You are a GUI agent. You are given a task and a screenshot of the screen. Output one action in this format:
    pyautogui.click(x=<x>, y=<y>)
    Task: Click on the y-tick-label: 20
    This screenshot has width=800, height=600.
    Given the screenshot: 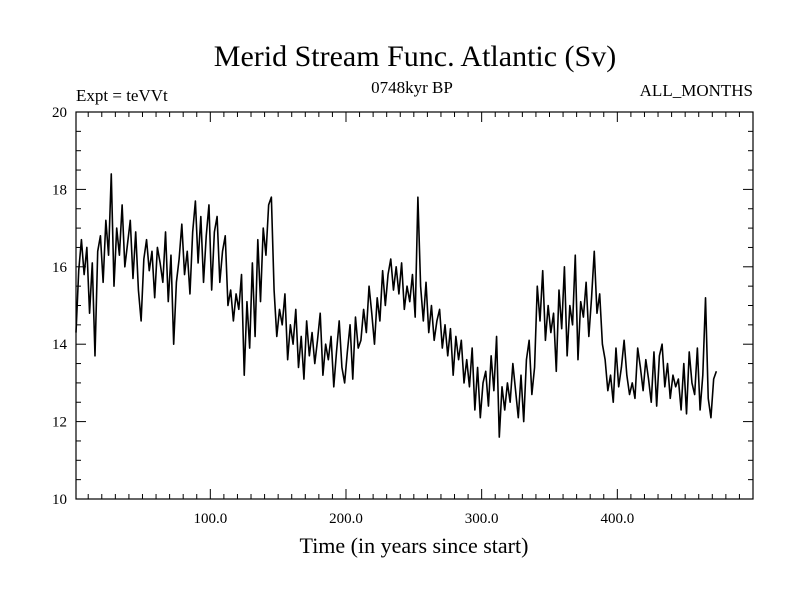 What is the action you would take?
    pyautogui.click(x=59, y=113)
    